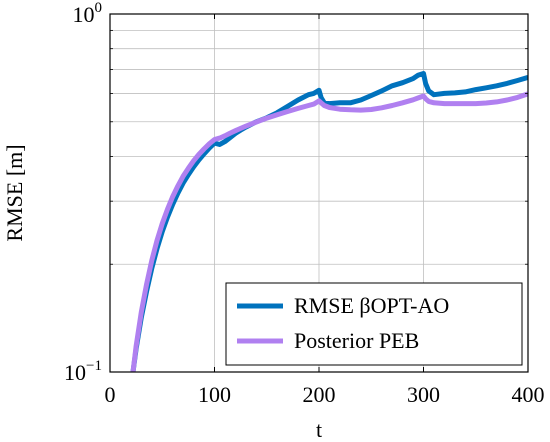  I want to click on y-tick-label: 10⁰, so click(88, 13).